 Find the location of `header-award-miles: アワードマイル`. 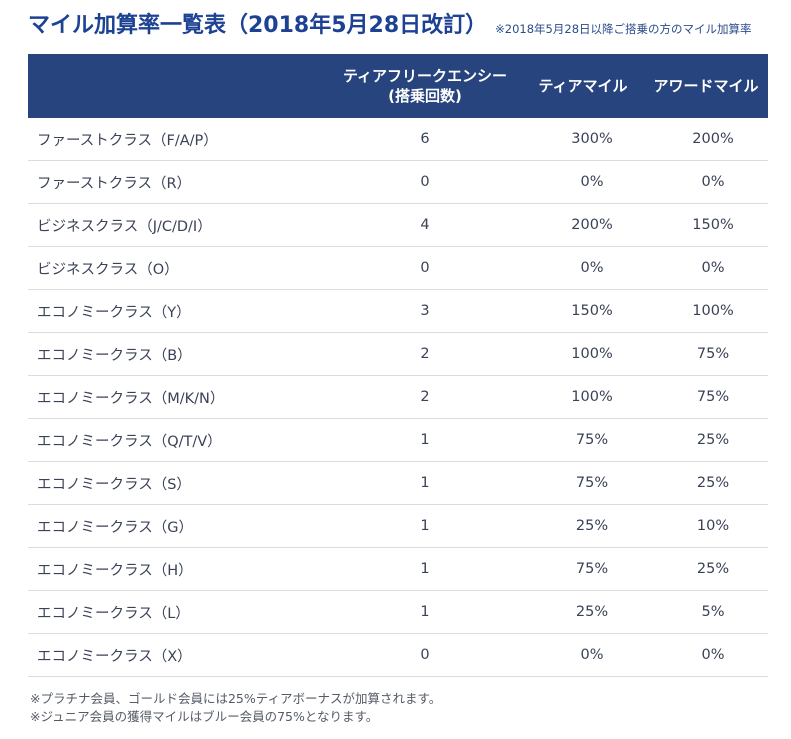

header-award-miles: アワードマイル is located at coordinates (706, 86).